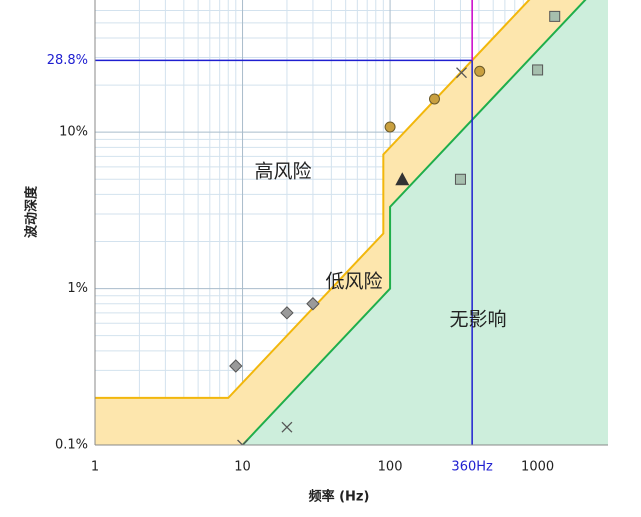  I want to click on x-tick-label: 10, so click(242, 467).